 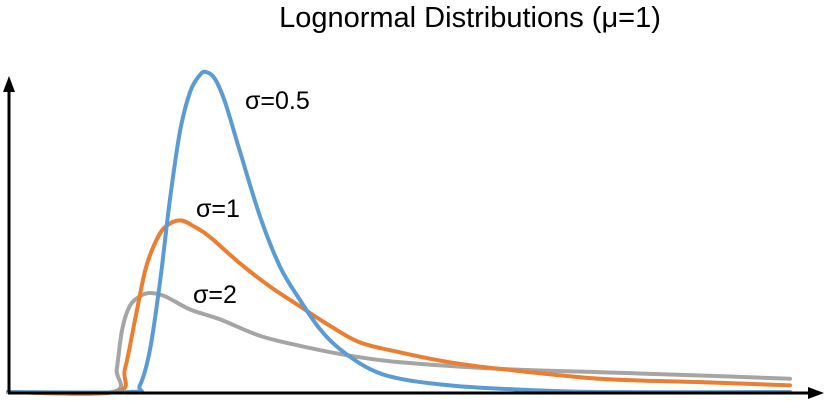 What do you see at coordinates (277, 101) in the screenshot?
I see `series-label-sigma-0.5: σ=0.5` at bounding box center [277, 101].